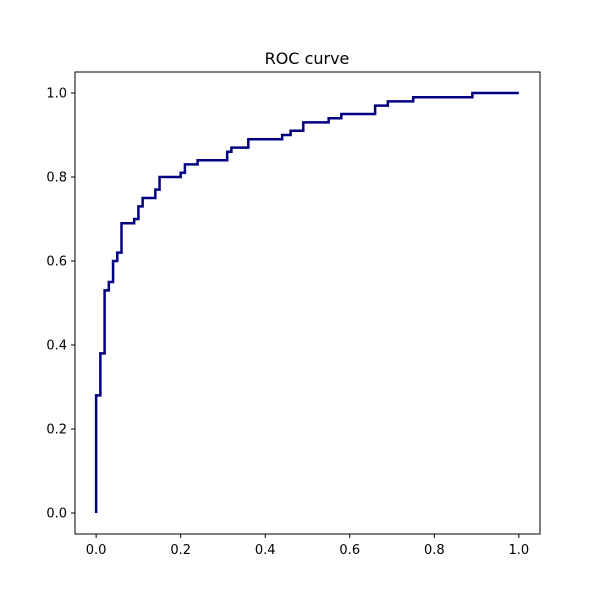 This screenshot has width=600, height=600. I want to click on y-axis: 0.0 0.2 0.4 0.6 0.8 1.0, so click(60, 304).